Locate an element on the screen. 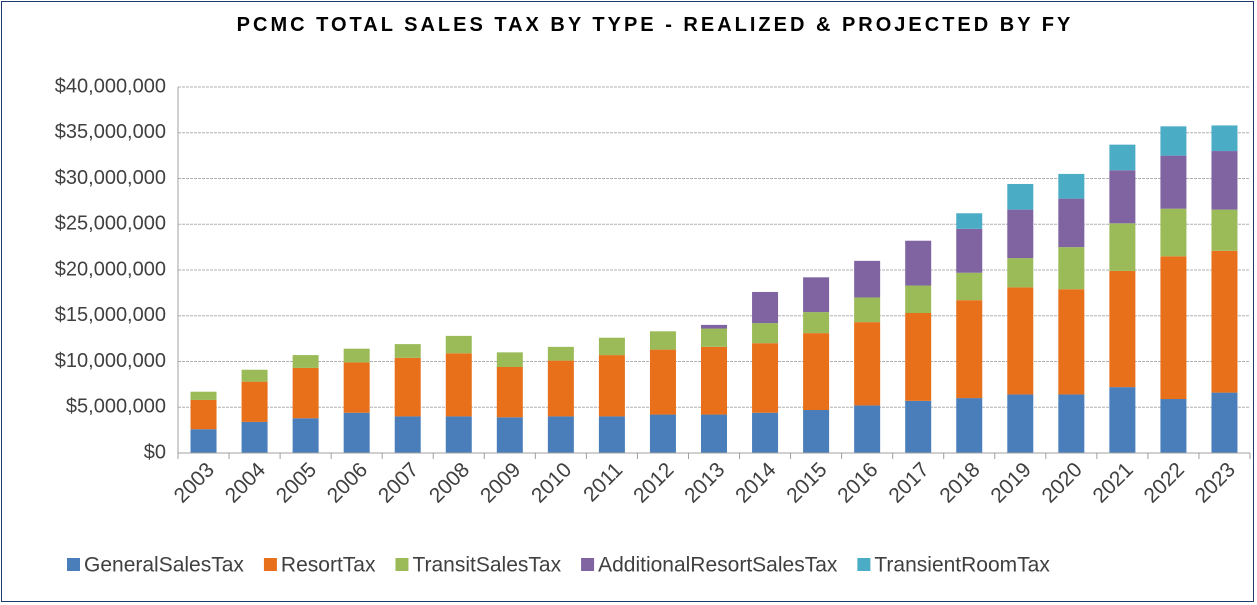 This screenshot has width=1257, height=605. y-tick-label: $15,000,000 is located at coordinates (110, 315).